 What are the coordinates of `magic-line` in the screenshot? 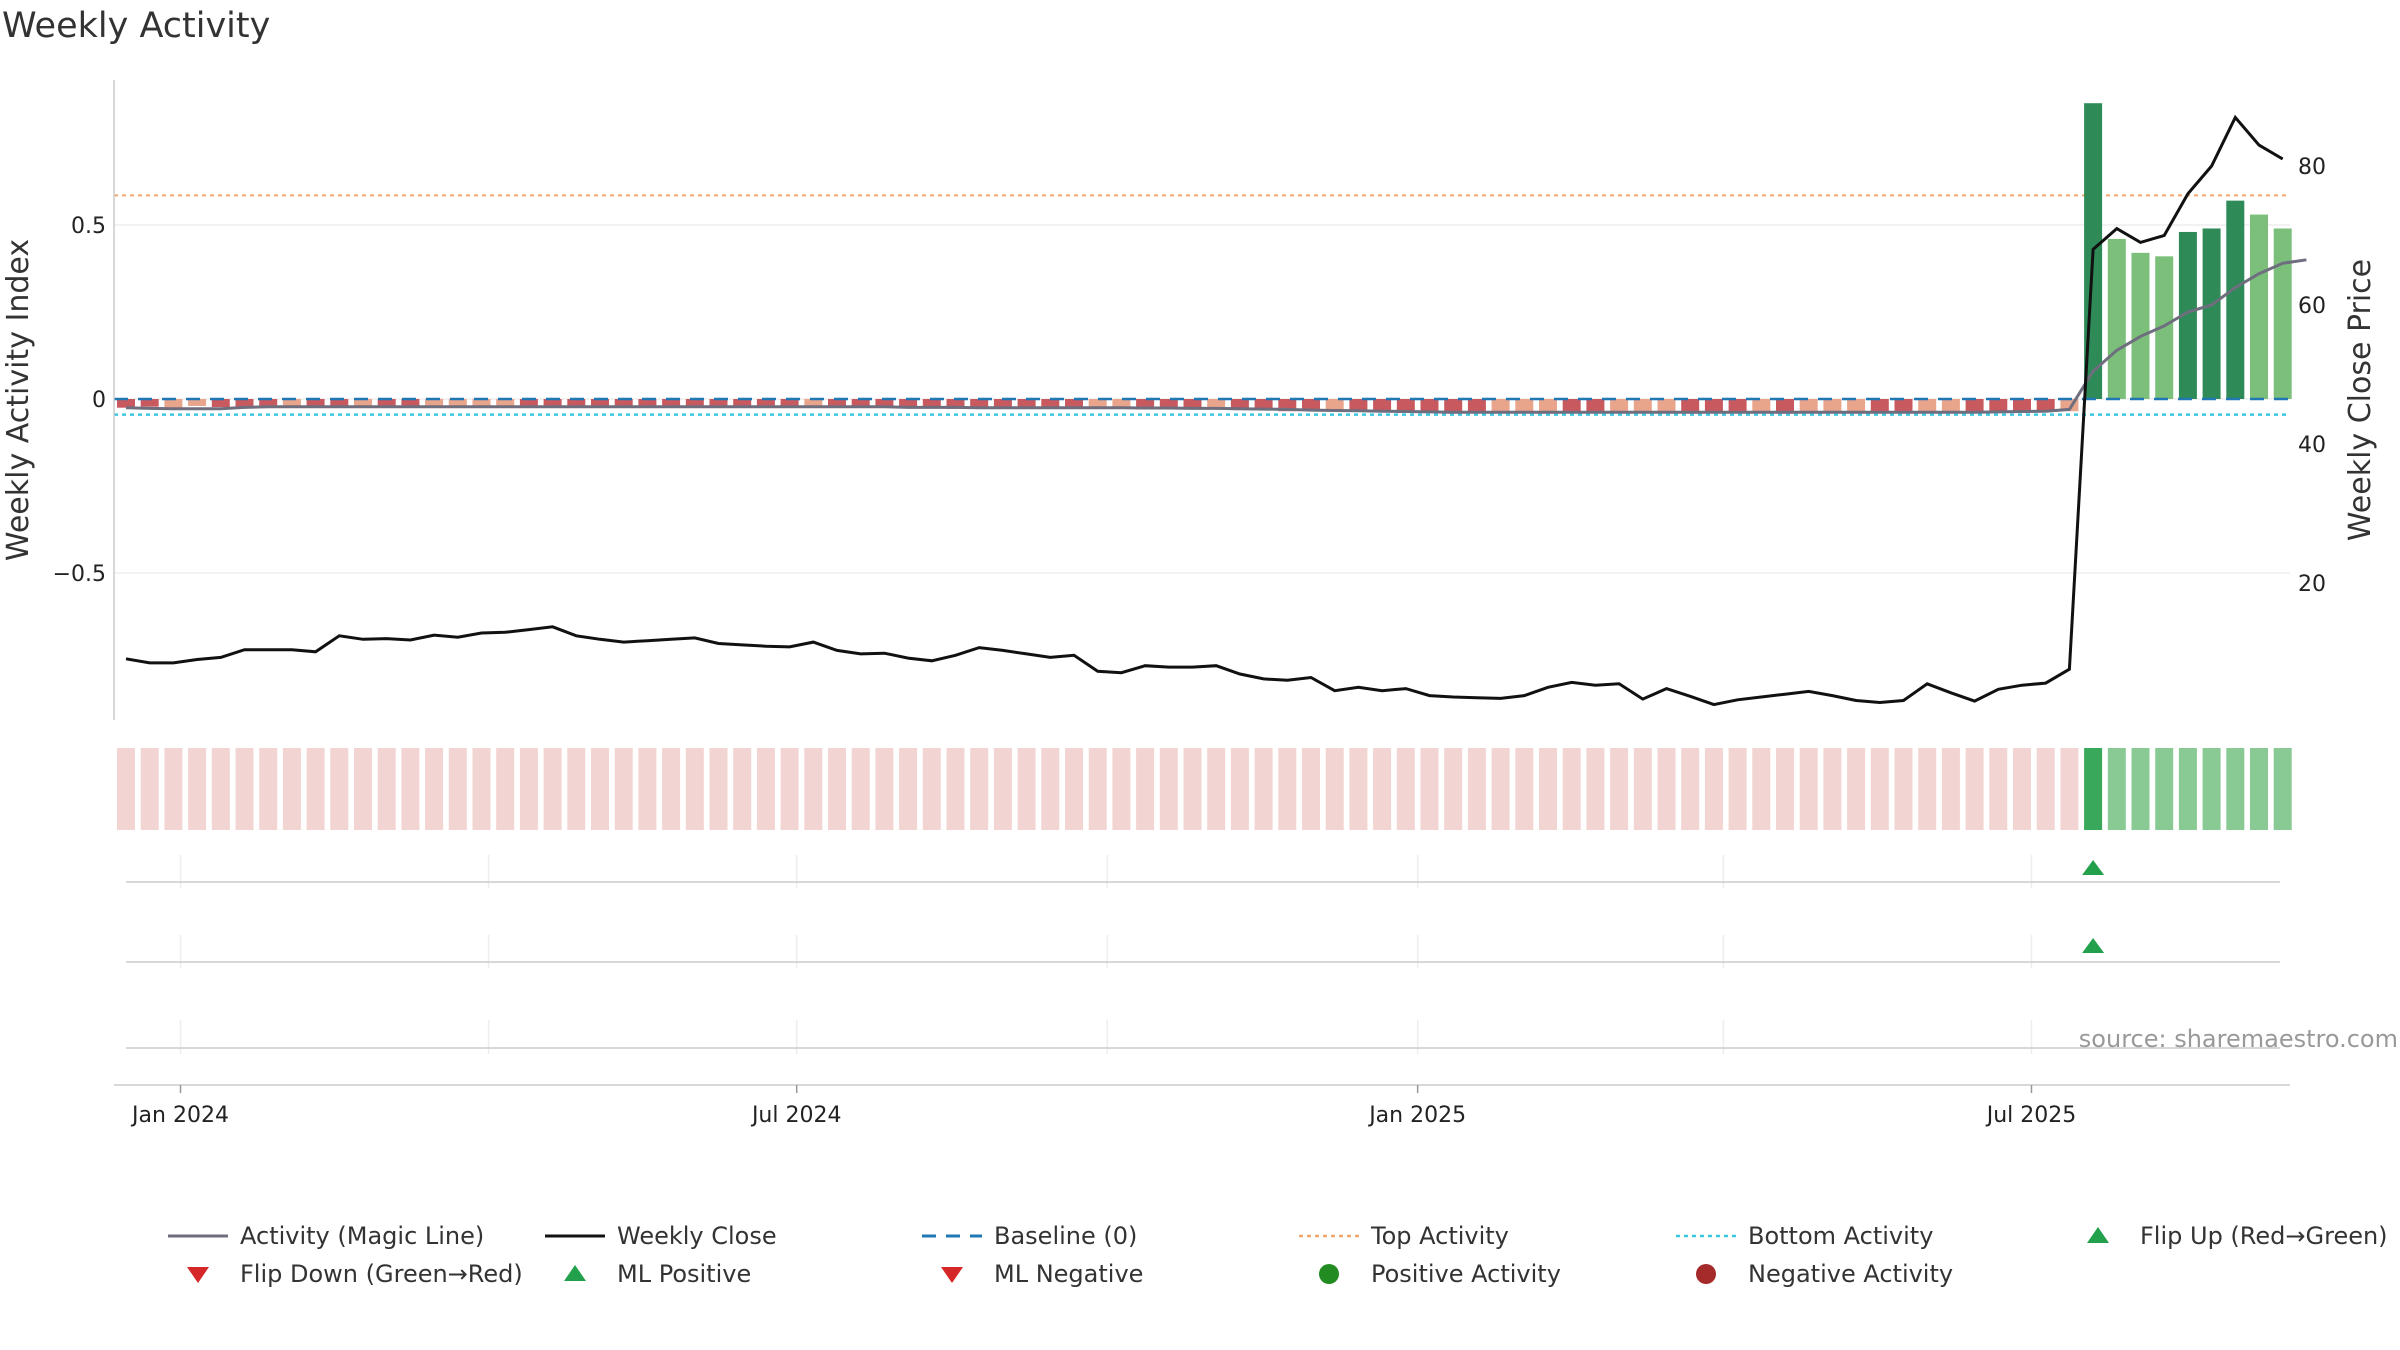 It's located at (1216, 336).